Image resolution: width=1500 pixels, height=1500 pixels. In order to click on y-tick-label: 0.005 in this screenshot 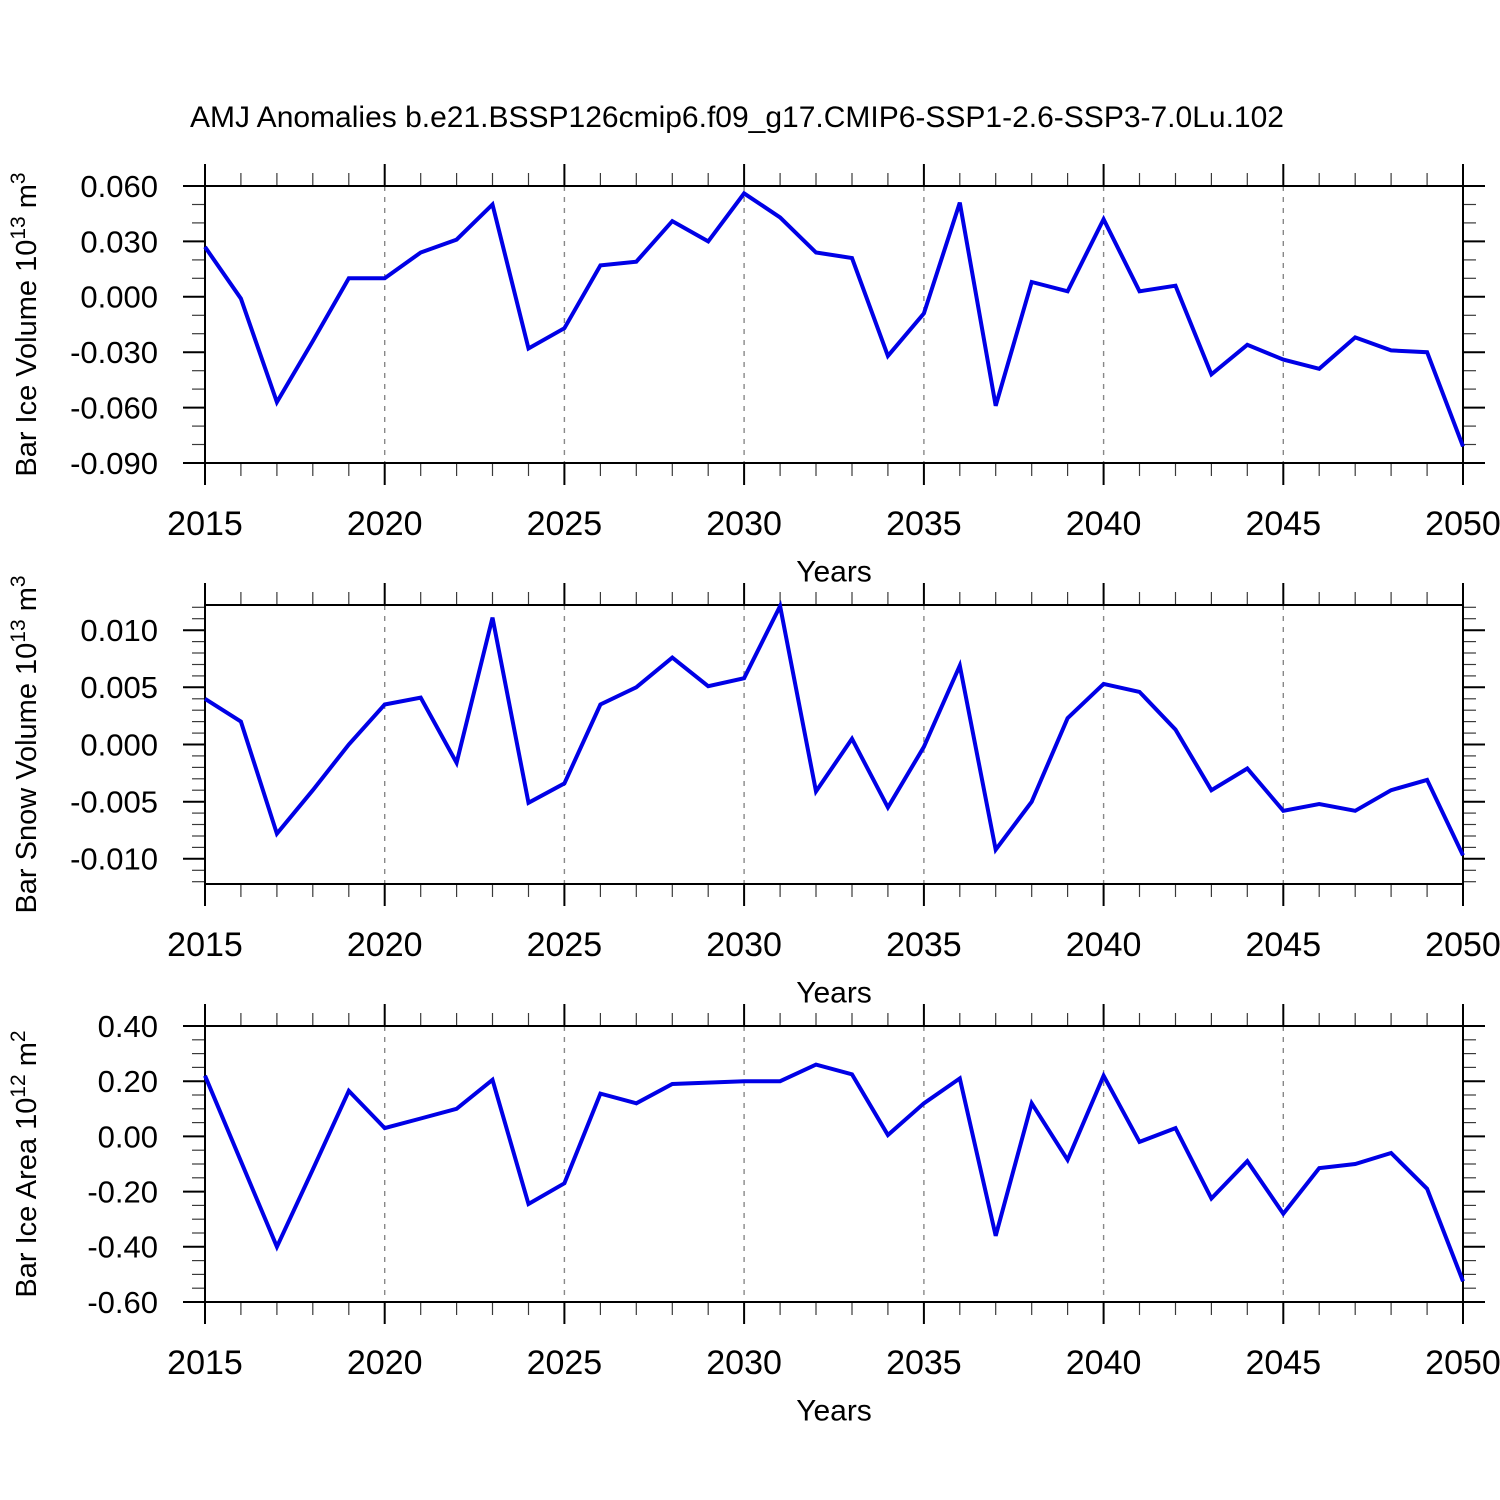, I will do `click(119, 687)`.